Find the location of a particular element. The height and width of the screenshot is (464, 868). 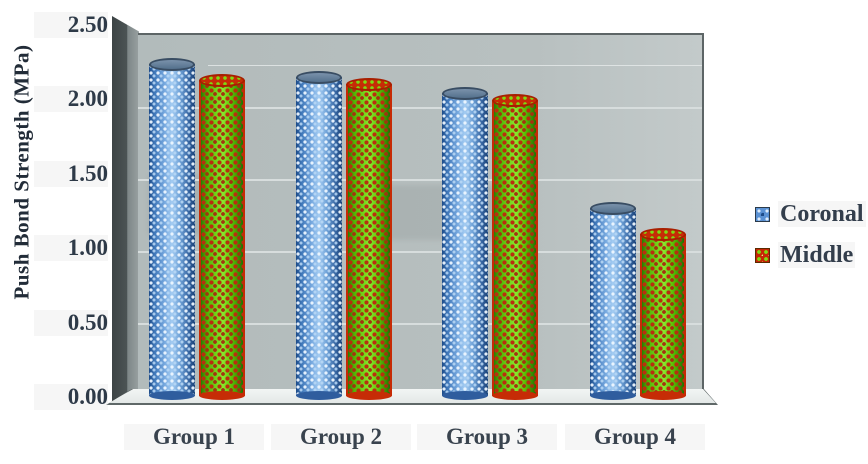

scan-artifact-line is located at coordinates (455, 65).